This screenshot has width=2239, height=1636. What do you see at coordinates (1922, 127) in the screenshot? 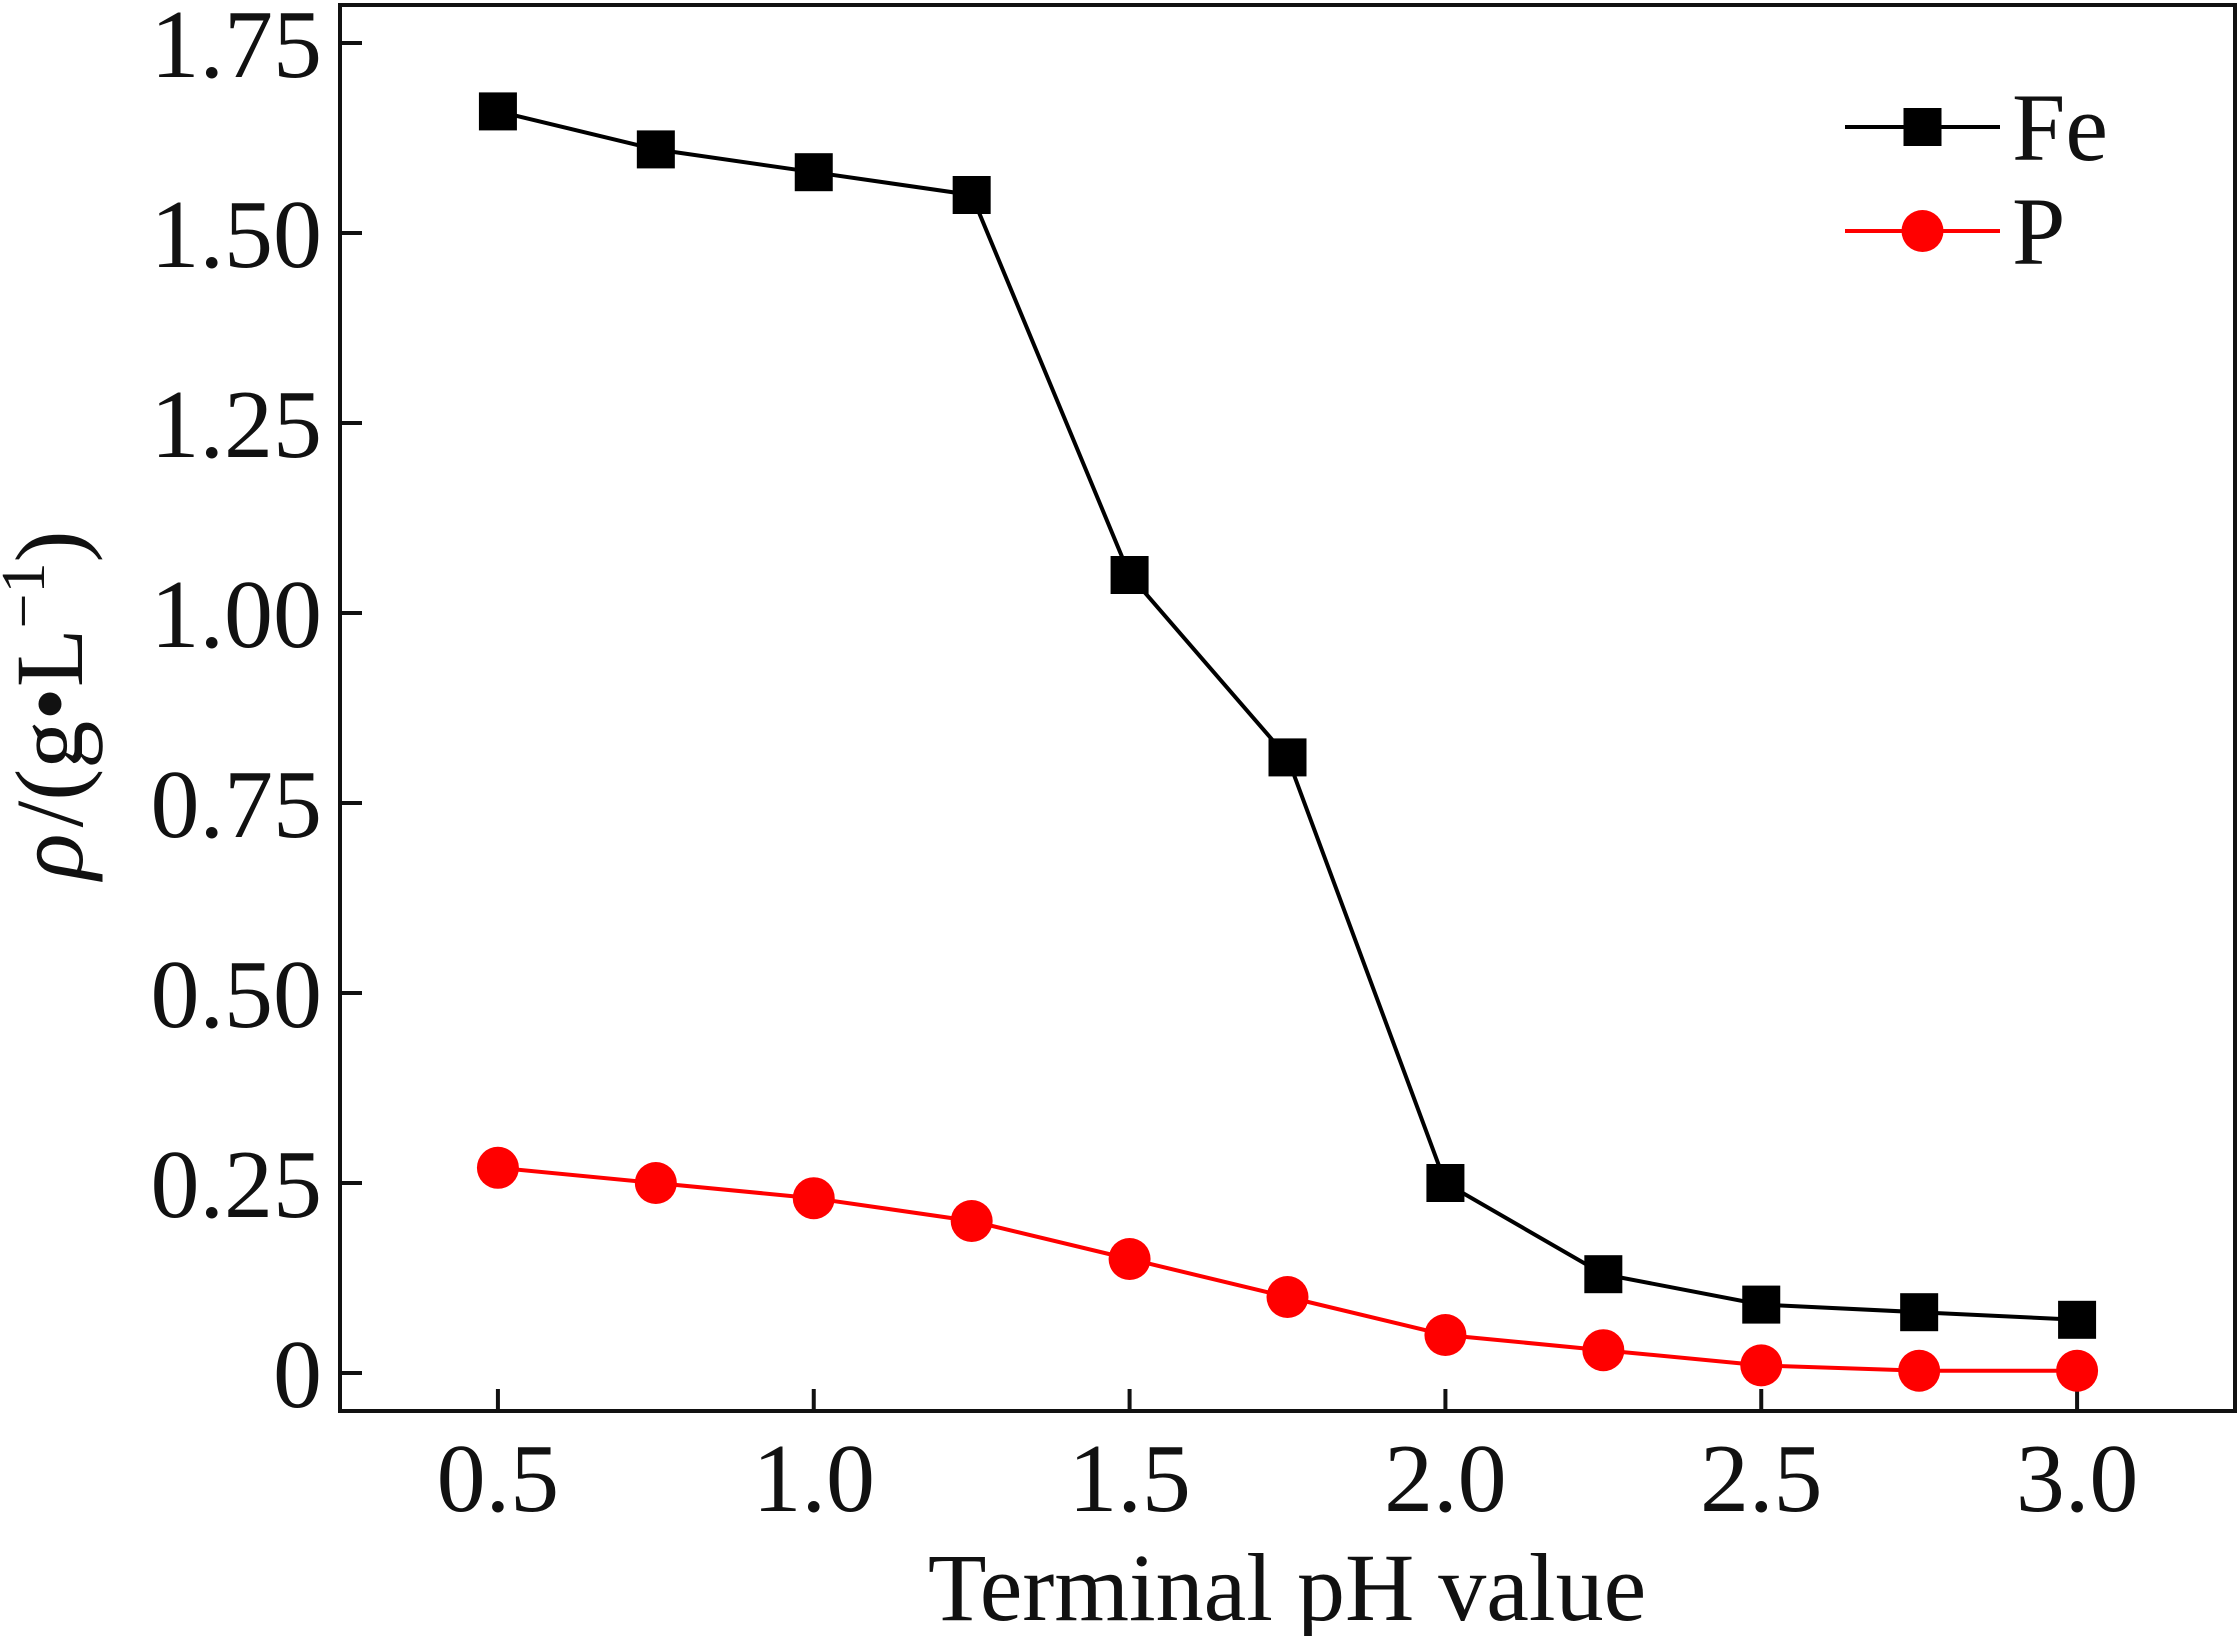
I see `legend-marker-fe` at bounding box center [1922, 127].